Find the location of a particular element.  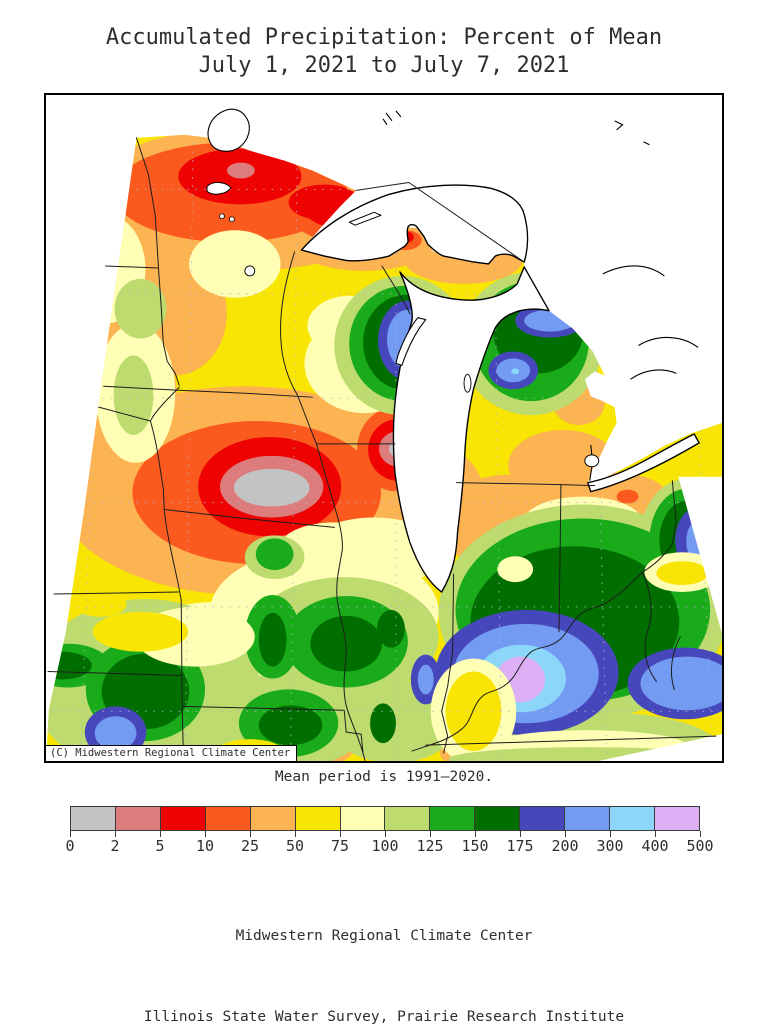

colorbar-tick-label: 300 is located at coordinates (610, 846).